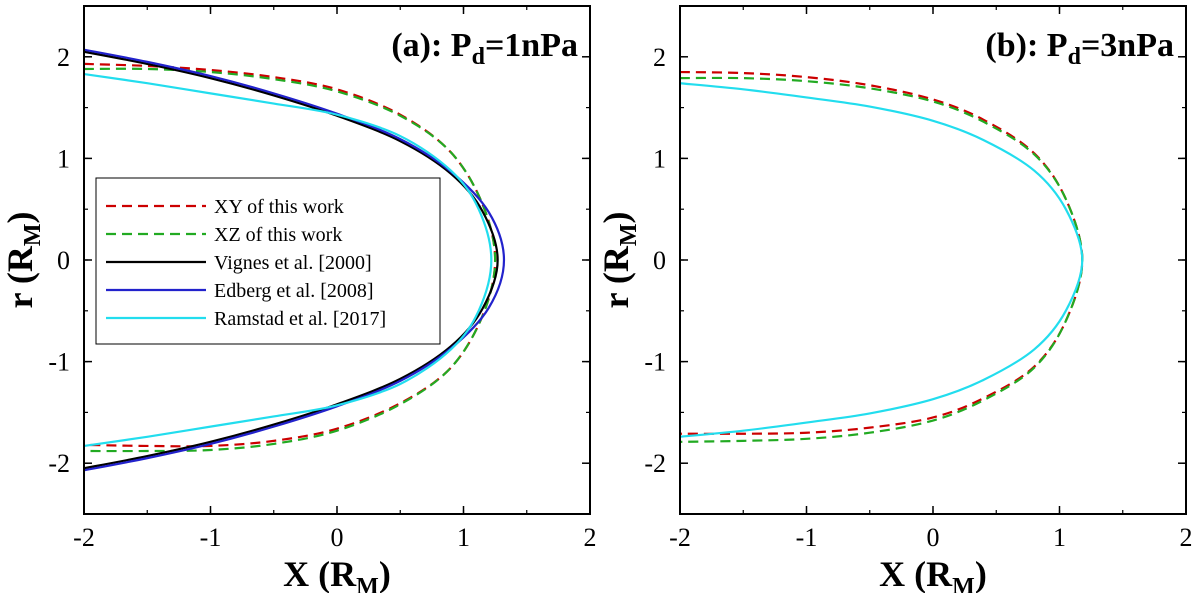  I want to click on panel-title: (a): Pd=1nPa, so click(484, 48).